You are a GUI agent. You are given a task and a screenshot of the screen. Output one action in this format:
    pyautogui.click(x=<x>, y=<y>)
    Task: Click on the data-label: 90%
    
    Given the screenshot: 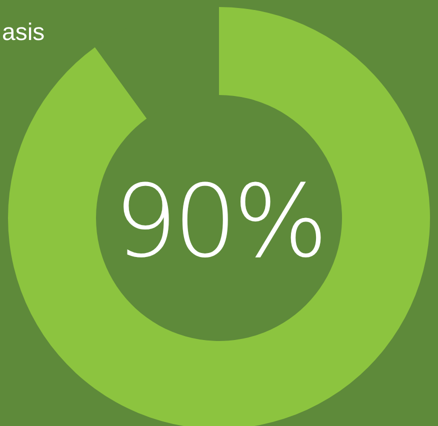 What is the action you would take?
    pyautogui.click(x=219, y=221)
    